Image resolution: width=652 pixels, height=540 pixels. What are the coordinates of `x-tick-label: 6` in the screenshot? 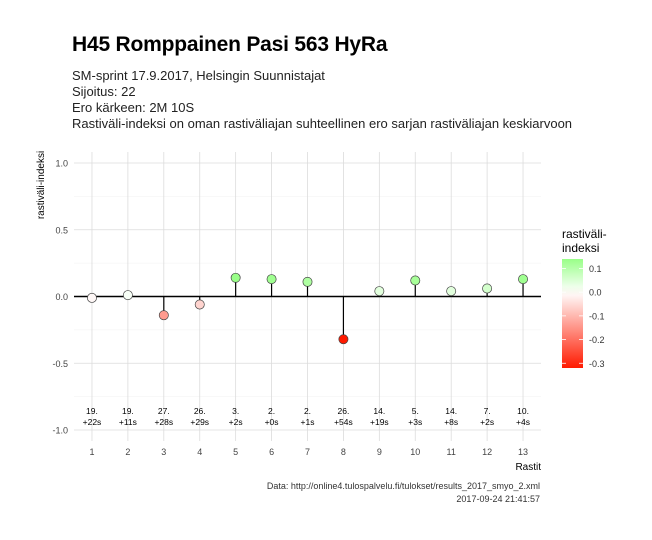 It's located at (271, 452).